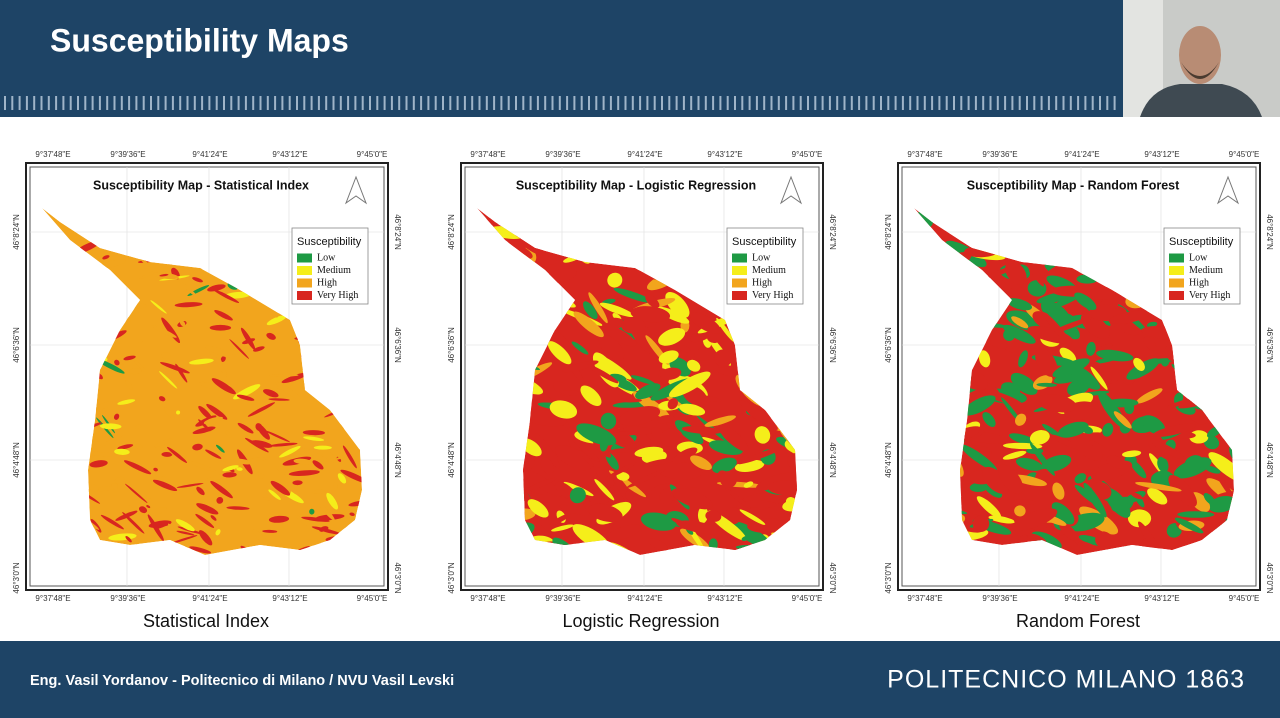 This screenshot has width=1280, height=718. What do you see at coordinates (1073, 185) in the screenshot?
I see `map-title: Susceptibility Map - Random Forest` at bounding box center [1073, 185].